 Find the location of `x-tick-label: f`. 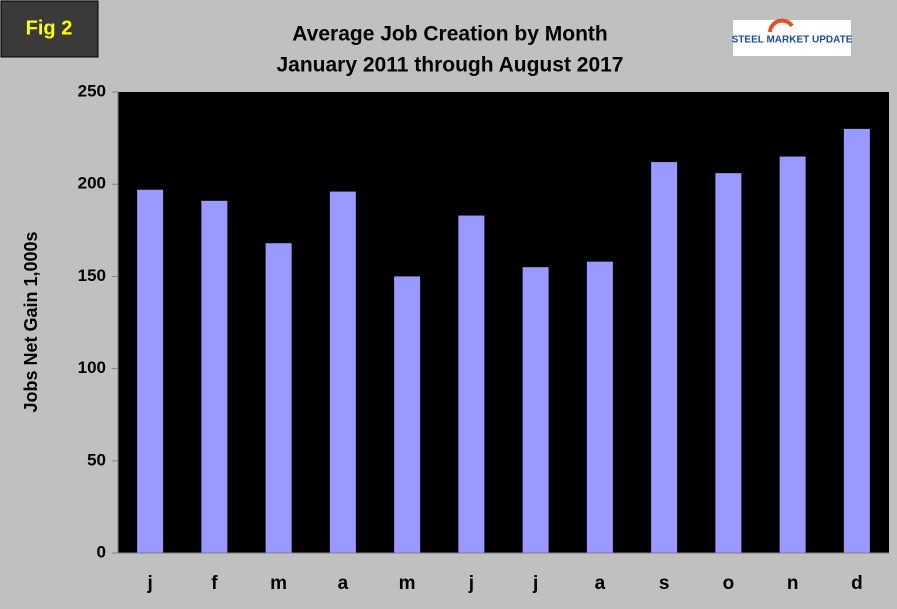

x-tick-label: f is located at coordinates (214, 583).